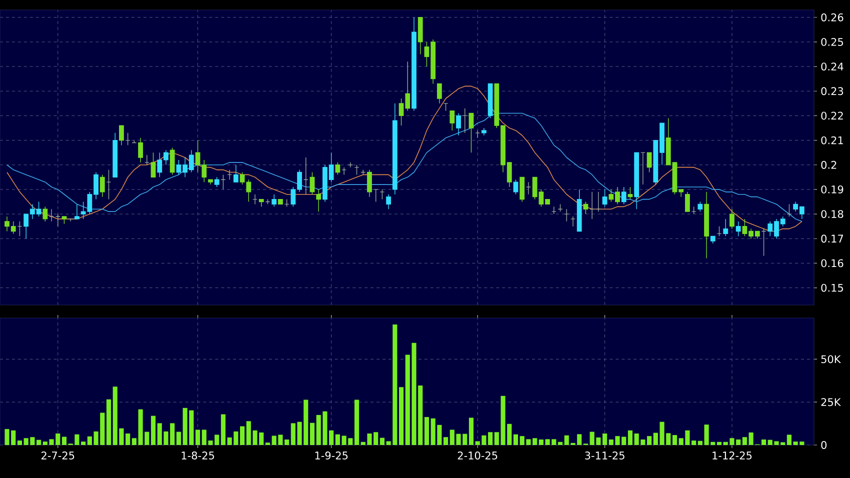 This screenshot has width=850, height=478. Describe the element at coordinates (832, 288) in the screenshot. I see `y-tick-label: 0.15` at that location.